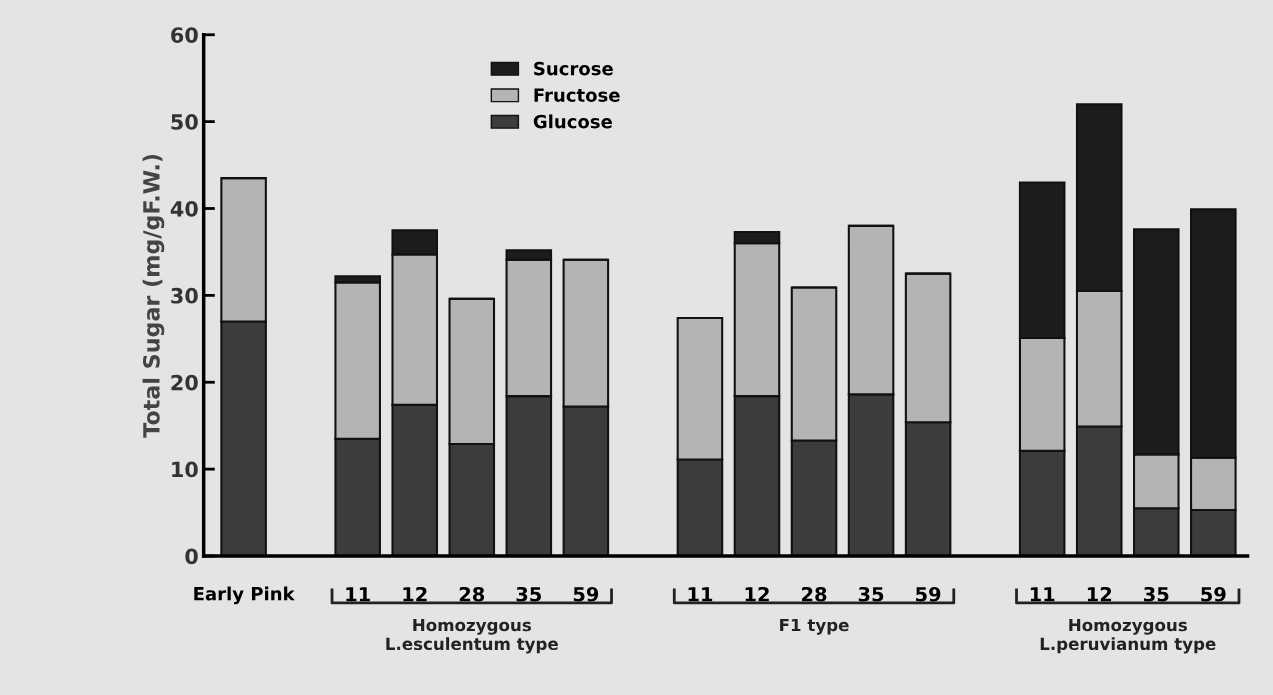 The width and height of the screenshot is (1273, 695). What do you see at coordinates (244, 595) in the screenshot?
I see `x-tick-label: Early Pink` at bounding box center [244, 595].